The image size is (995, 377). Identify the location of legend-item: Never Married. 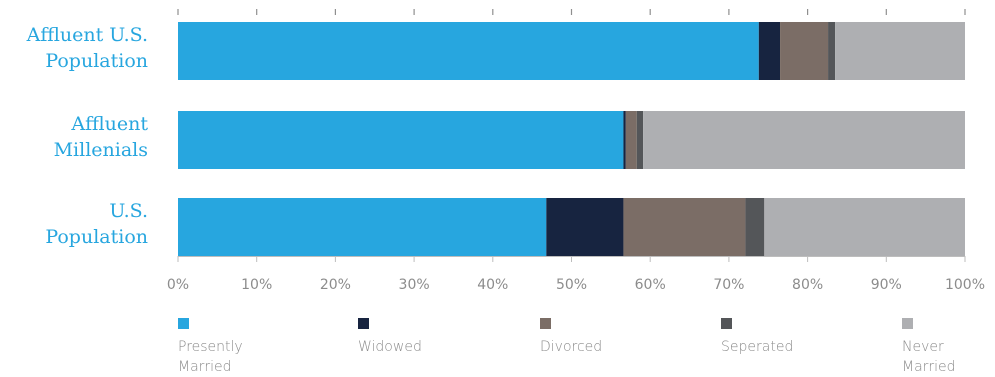
(948, 347).